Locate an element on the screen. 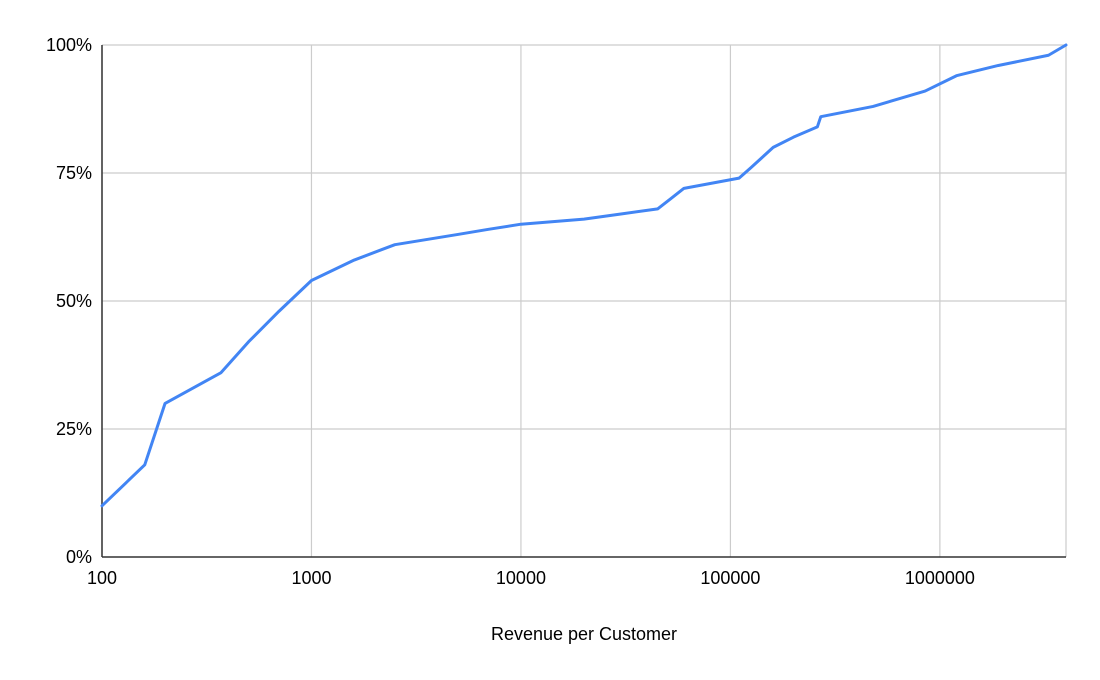  x-tick-label: 100 is located at coordinates (102, 578).